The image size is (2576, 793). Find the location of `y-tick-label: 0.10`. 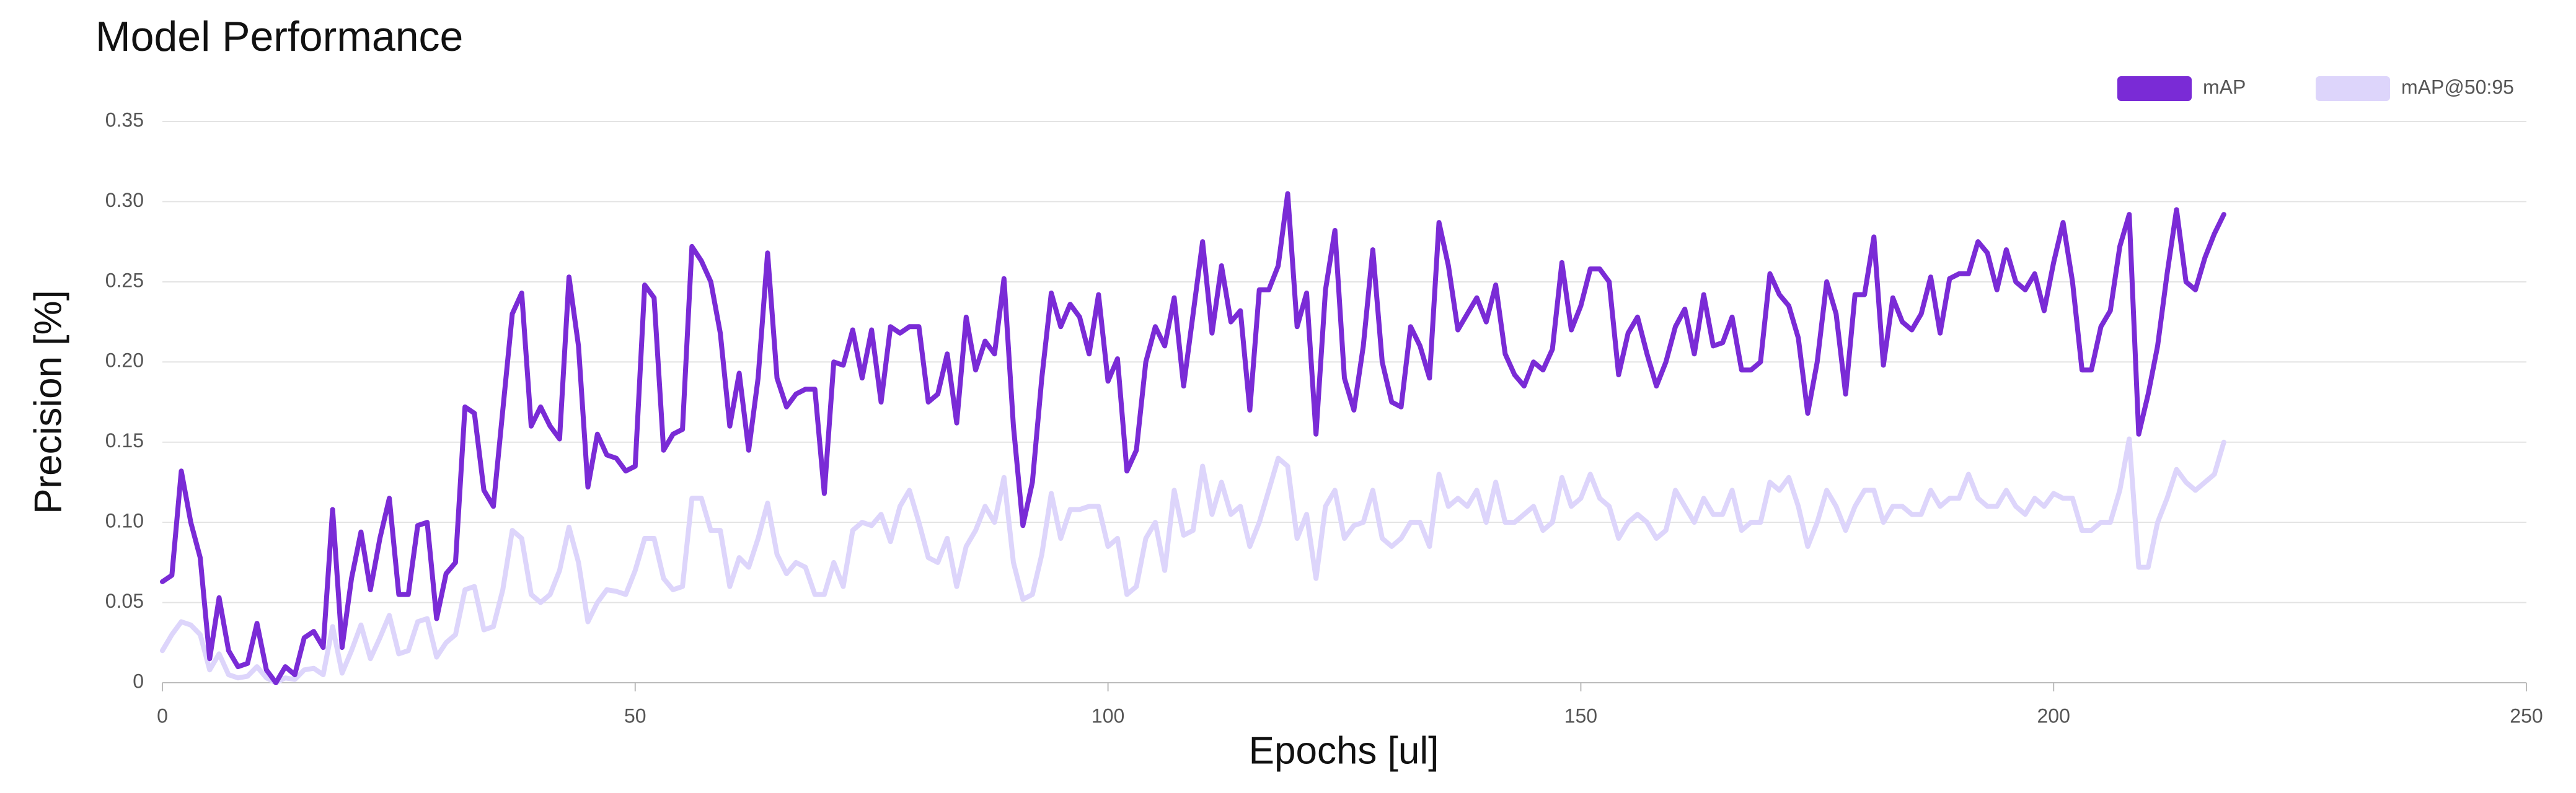

y-tick-label: 0.10 is located at coordinates (124, 521).